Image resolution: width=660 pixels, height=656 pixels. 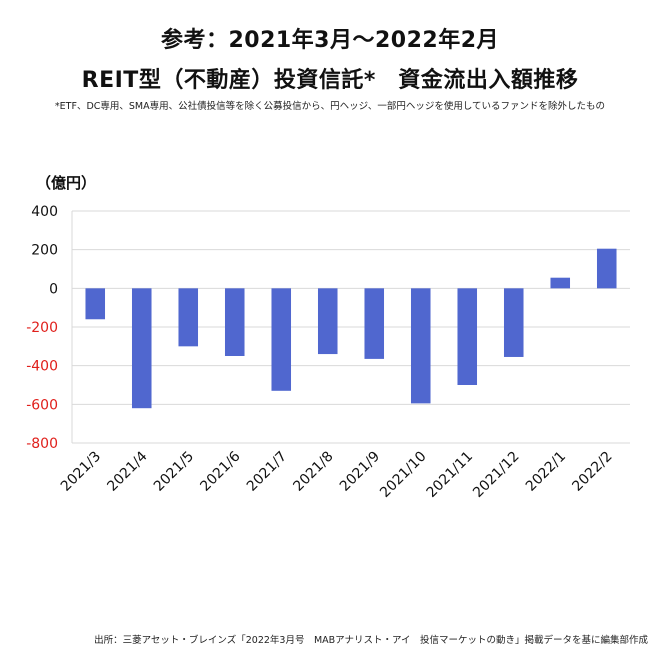 What do you see at coordinates (313, 472) in the screenshot?
I see `x-tick-label: 2021/8` at bounding box center [313, 472].